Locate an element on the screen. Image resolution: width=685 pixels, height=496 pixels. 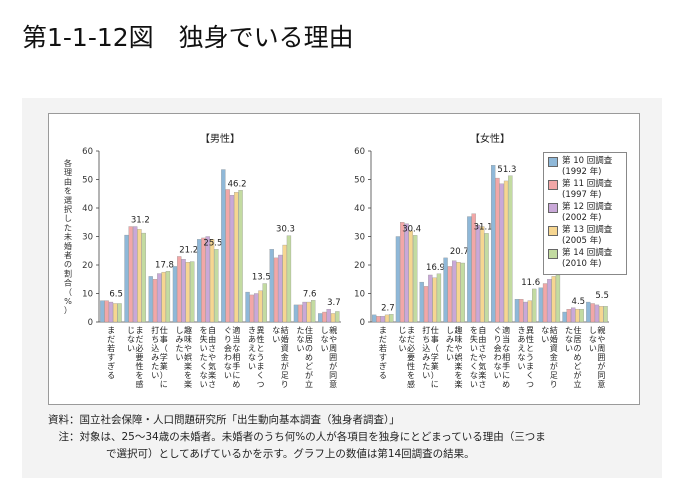
data-label: 11.6 is located at coordinates (530, 283).